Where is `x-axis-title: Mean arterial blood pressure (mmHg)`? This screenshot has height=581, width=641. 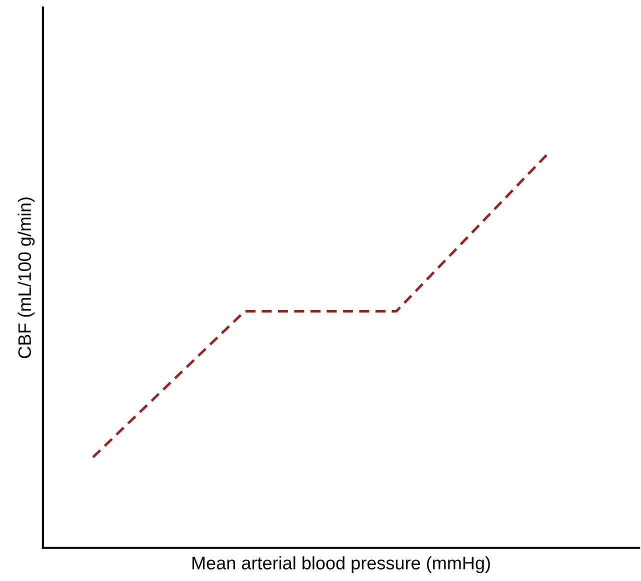
x-axis-title: Mean arterial blood pressure (mmHg) is located at coordinates (341, 565).